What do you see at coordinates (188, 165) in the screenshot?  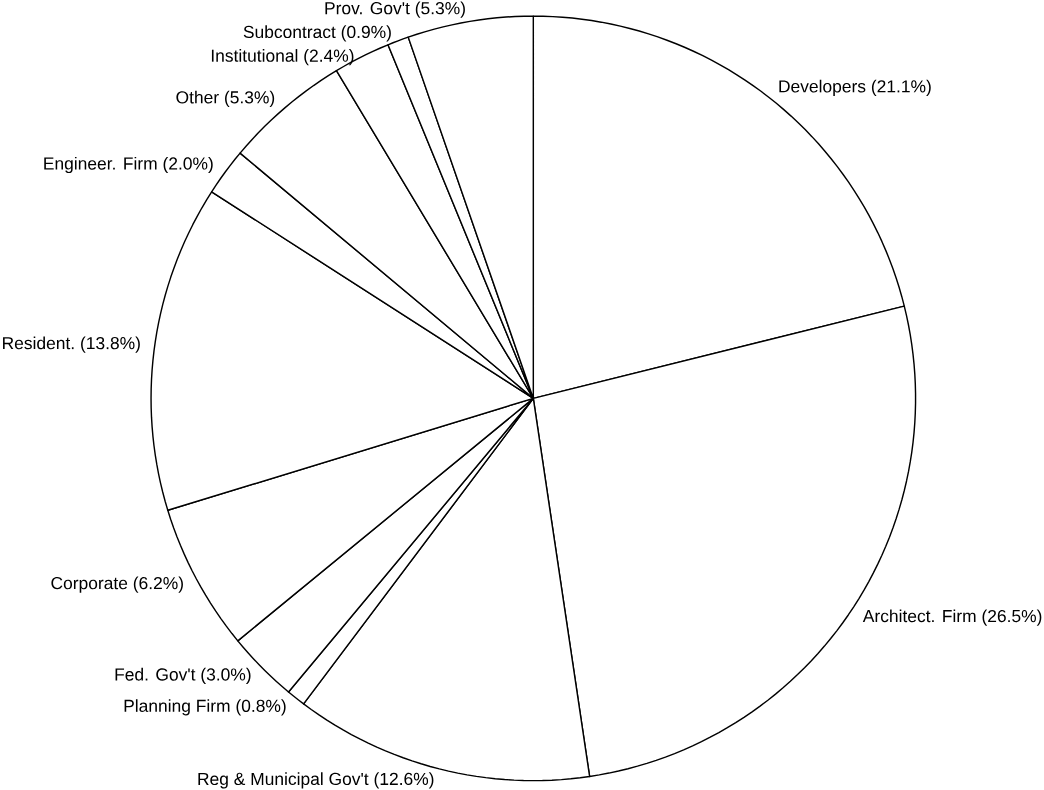 I see `data-label: (2.0%)` at bounding box center [188, 165].